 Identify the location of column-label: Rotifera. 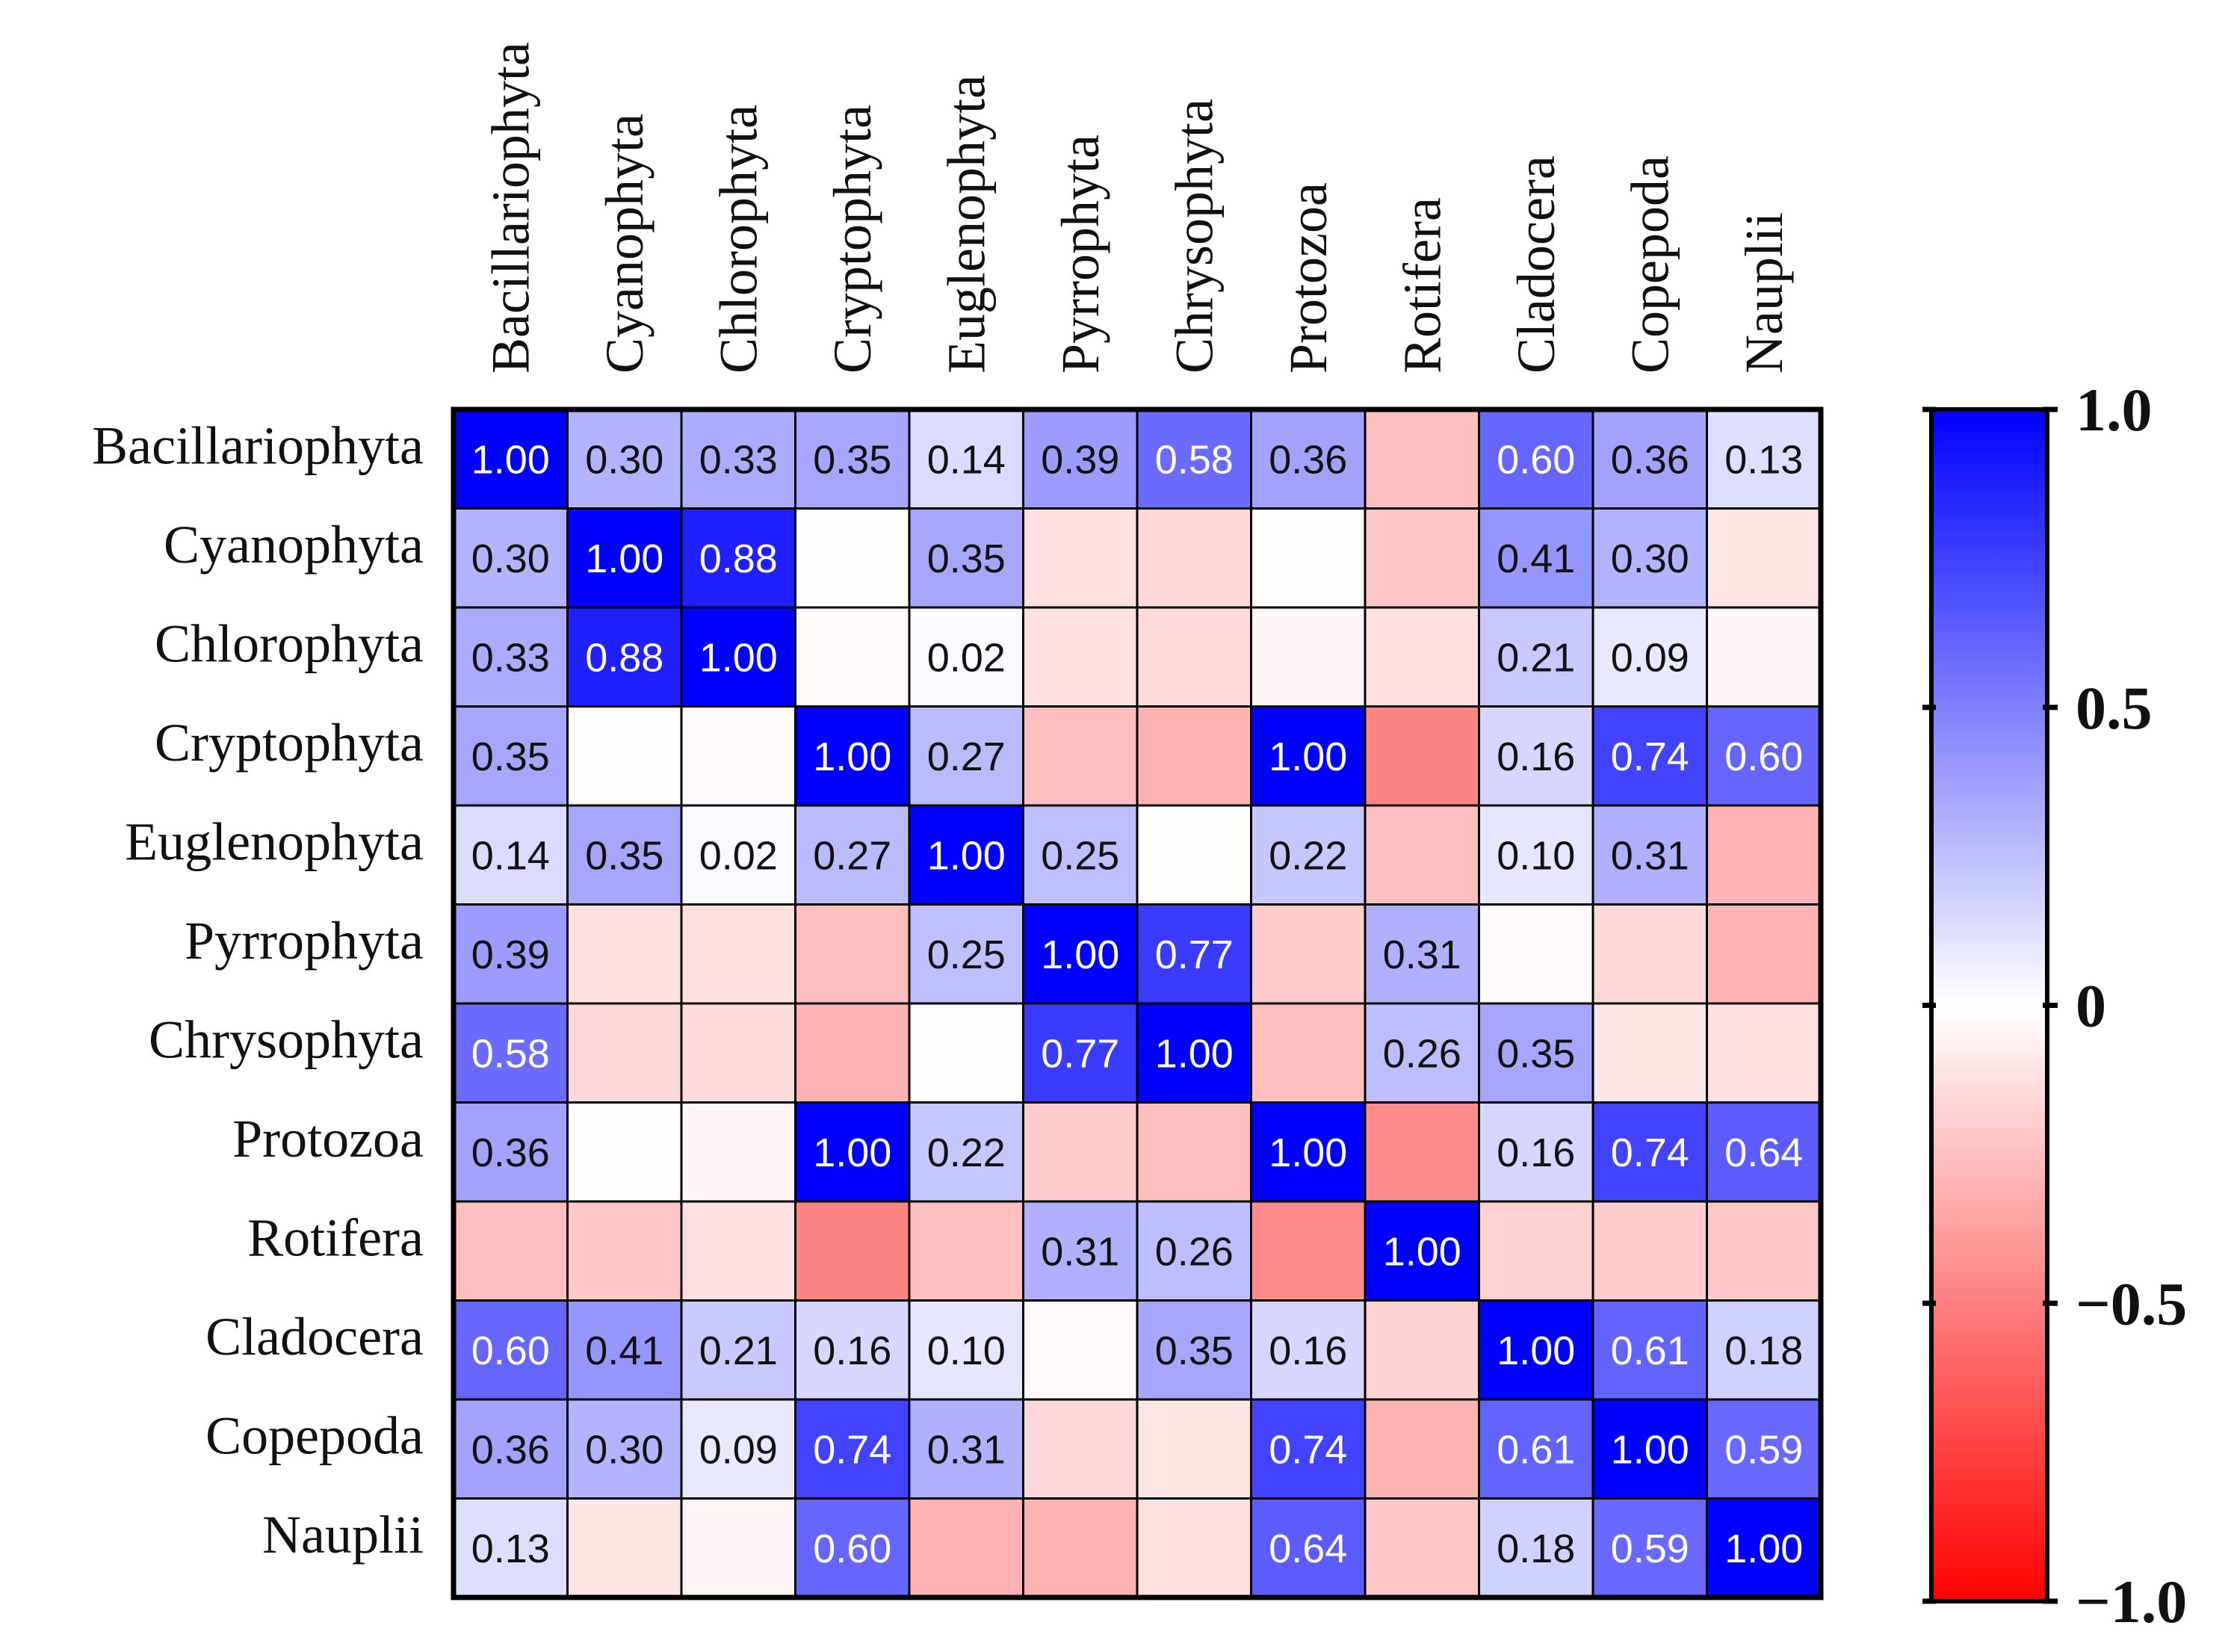
(1422, 285).